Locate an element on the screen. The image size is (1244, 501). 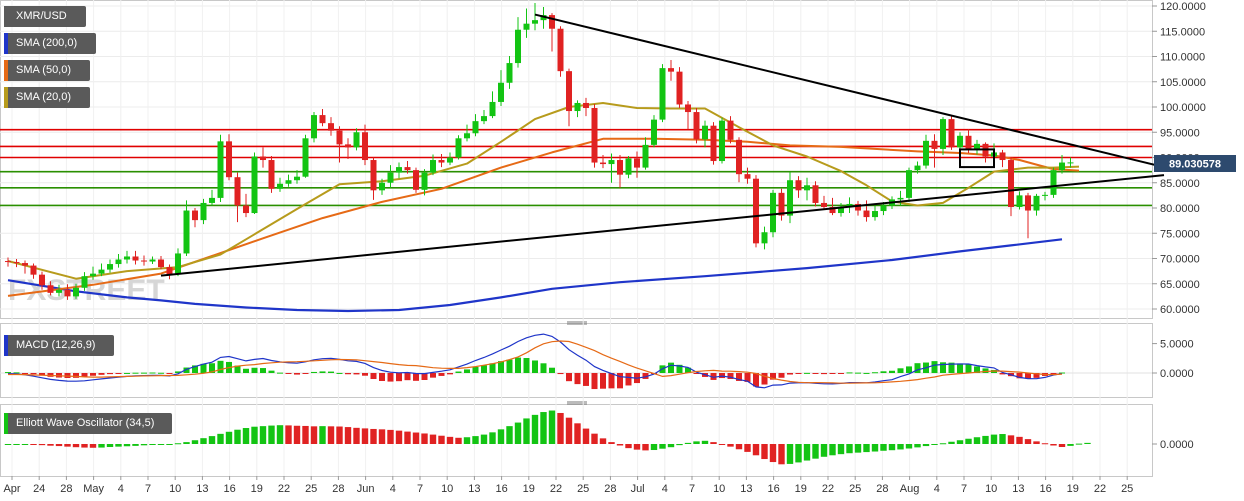
legend-macd: MACD (12,26,9) is located at coordinates (59, 345).